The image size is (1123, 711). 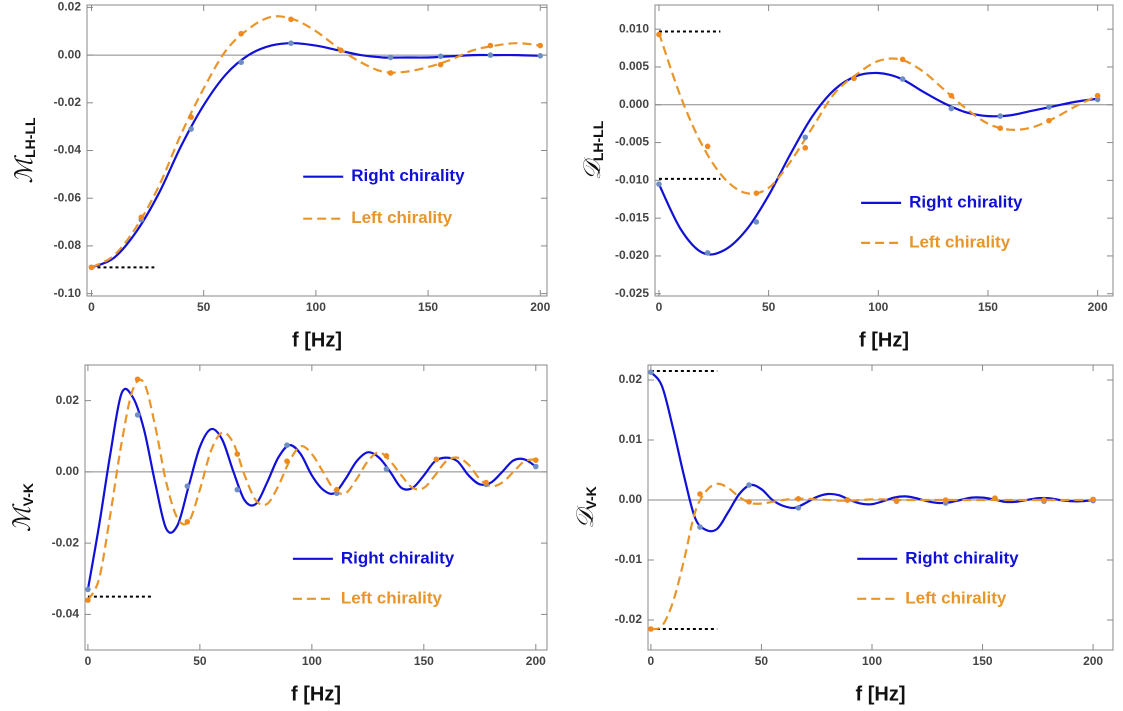 I want to click on y-axis-label: ℳLH-LL, so click(x=24, y=150).